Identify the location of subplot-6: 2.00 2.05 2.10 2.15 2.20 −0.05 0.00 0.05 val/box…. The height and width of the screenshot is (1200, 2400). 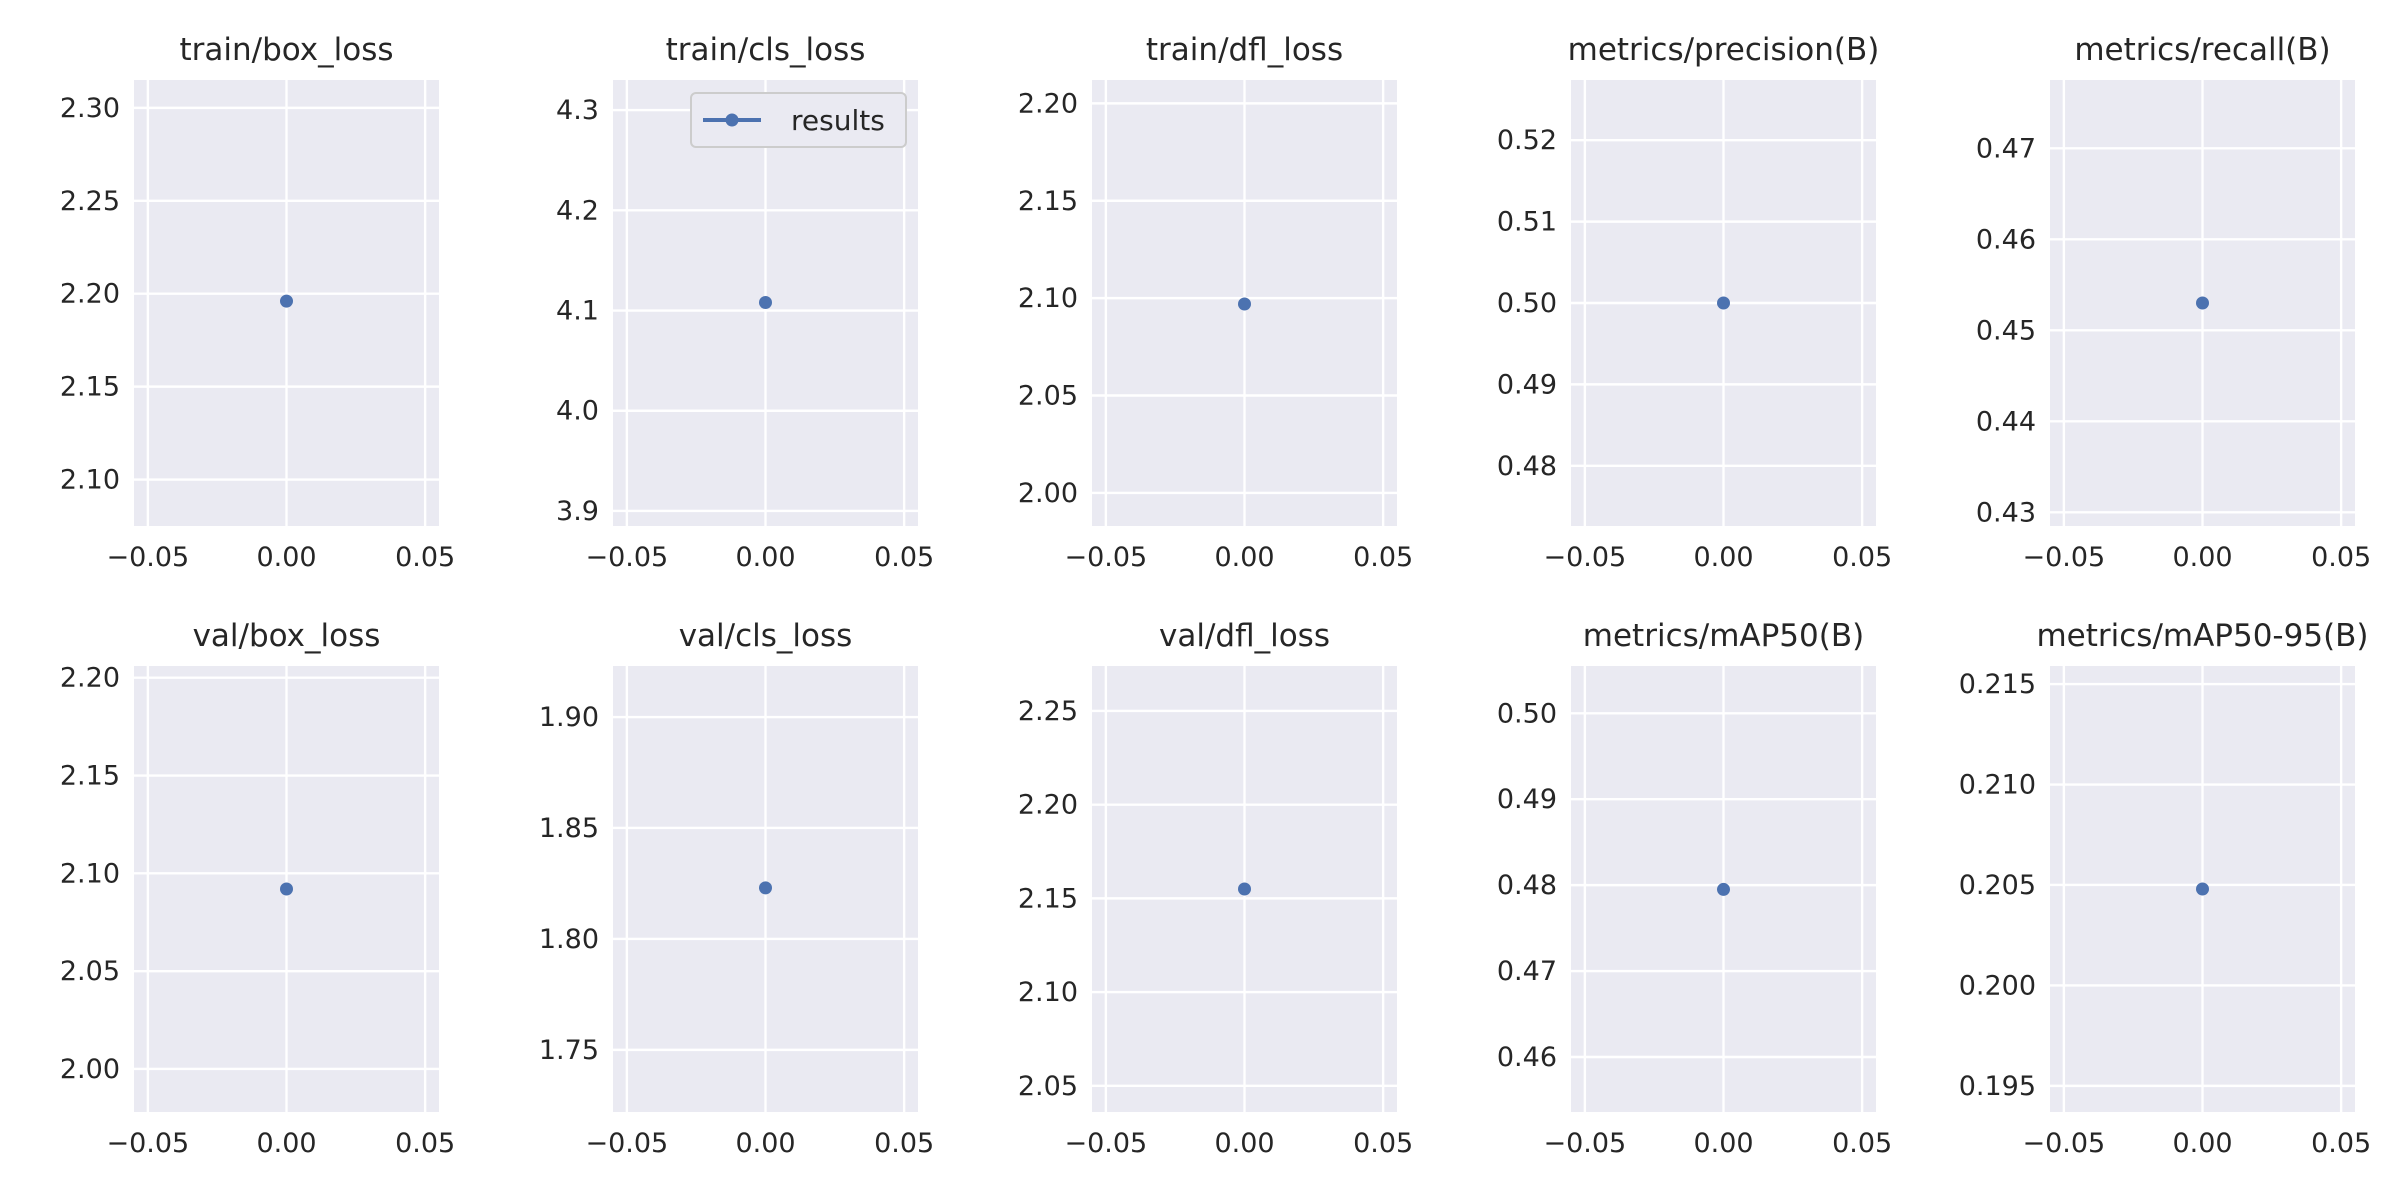
(257, 888).